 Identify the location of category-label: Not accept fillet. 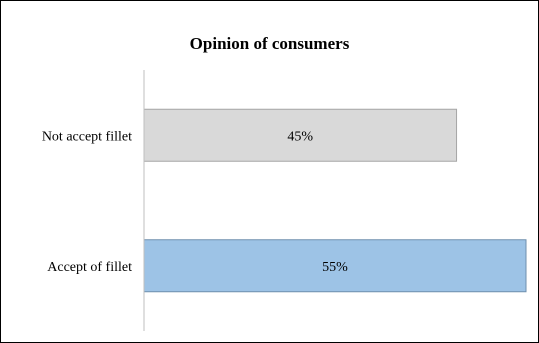
(87, 136).